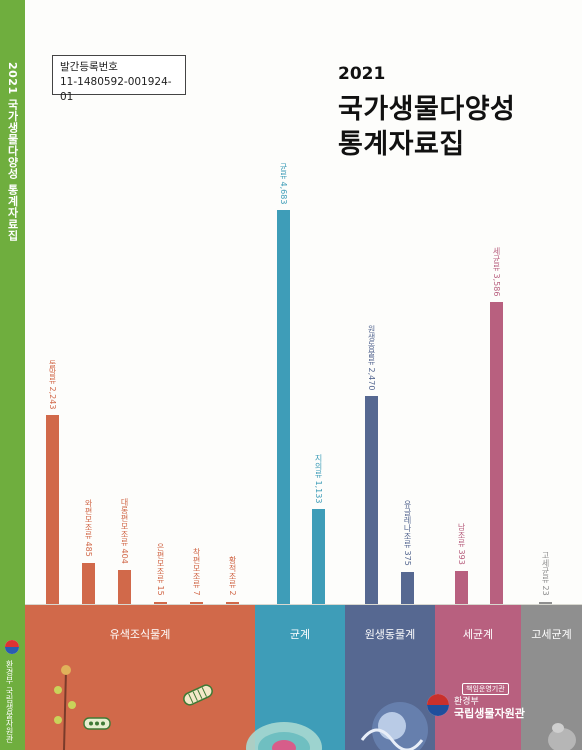 The height and width of the screenshot is (750, 582). Describe the element at coordinates (401, 144) in the screenshot. I see `cover-title-line2: 통계자료집` at that location.